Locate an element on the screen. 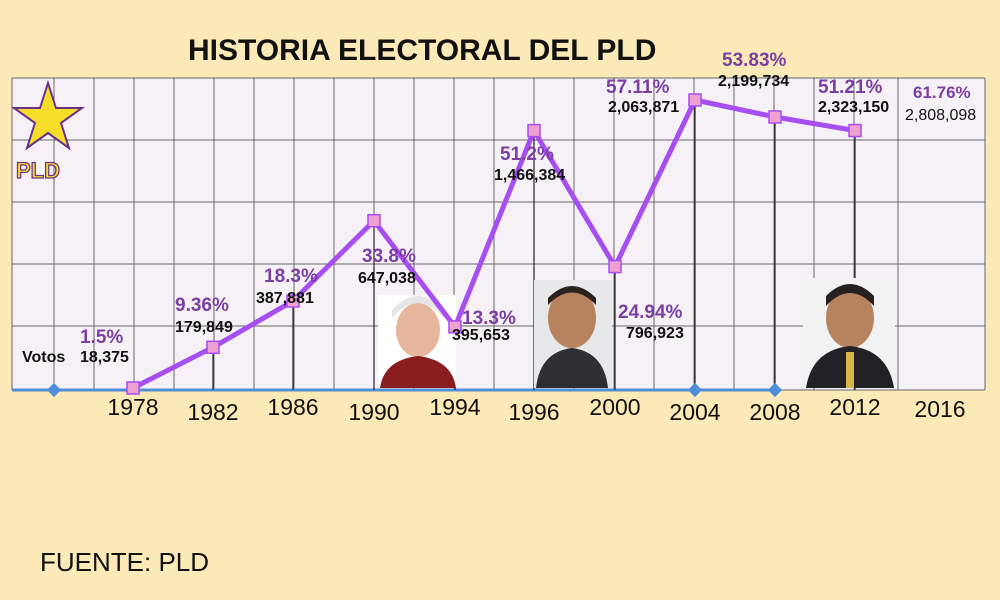 The width and height of the screenshot is (1000, 600). x-tick-label-1994: 1994 is located at coordinates (454, 407).